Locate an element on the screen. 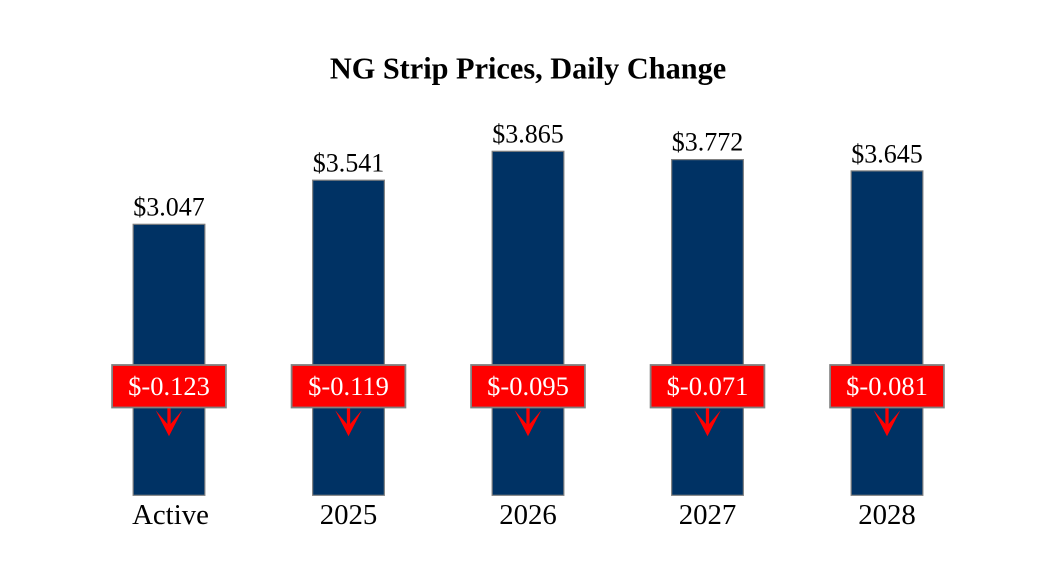 The height and width of the screenshot is (576, 1056). svg-text: $-0.123 is located at coordinates (169, 386).